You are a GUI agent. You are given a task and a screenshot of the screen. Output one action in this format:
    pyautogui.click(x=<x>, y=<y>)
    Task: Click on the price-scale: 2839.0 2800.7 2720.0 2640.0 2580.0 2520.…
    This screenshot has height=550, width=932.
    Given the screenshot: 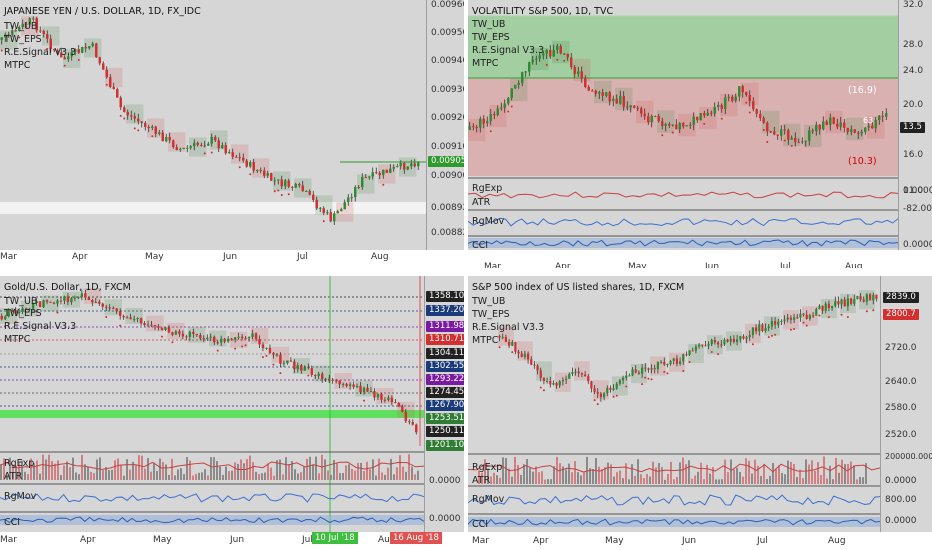 What is the action you would take?
    pyautogui.click(x=906, y=404)
    